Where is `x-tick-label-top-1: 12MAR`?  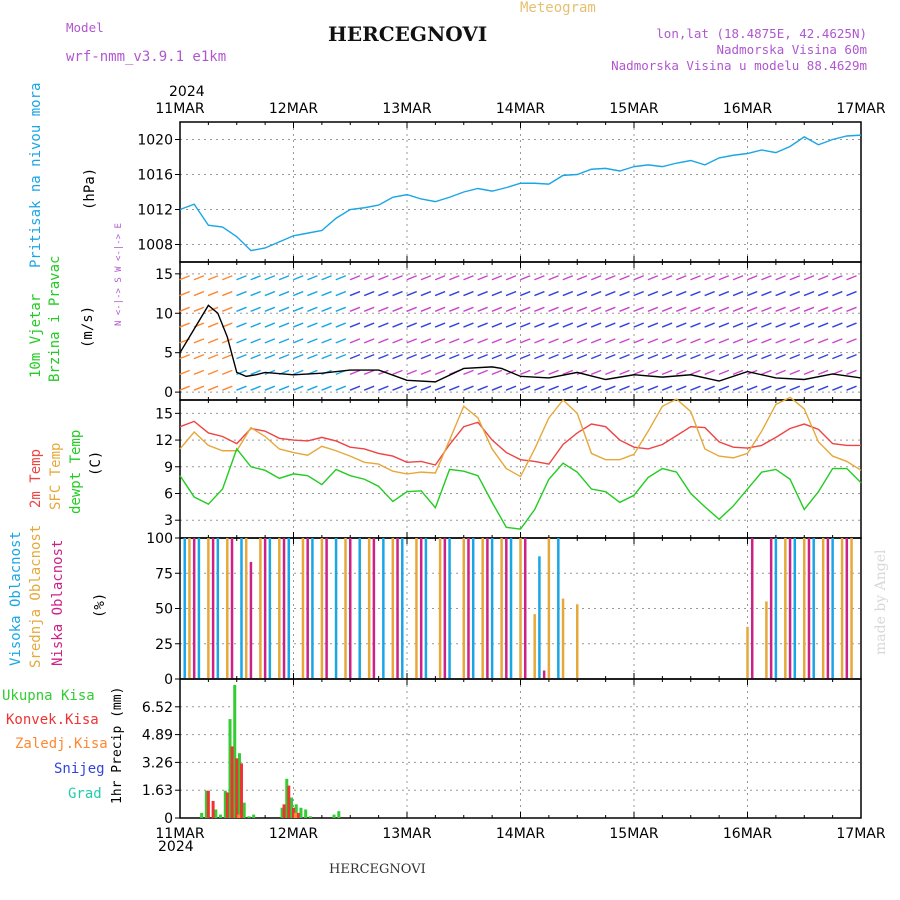
x-tick-label-top-1: 12MAR is located at coordinates (293, 109).